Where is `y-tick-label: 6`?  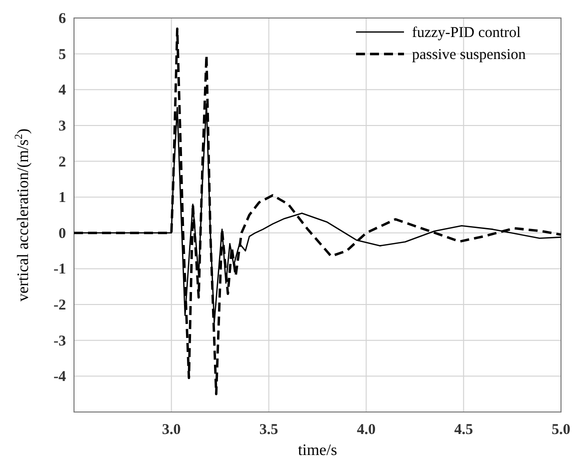
y-tick-label: 6 is located at coordinates (62, 19).